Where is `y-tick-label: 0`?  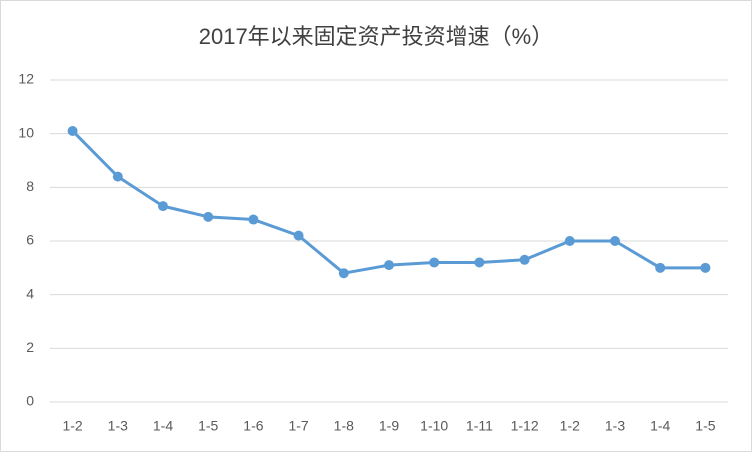 y-tick-label: 0 is located at coordinates (30, 401).